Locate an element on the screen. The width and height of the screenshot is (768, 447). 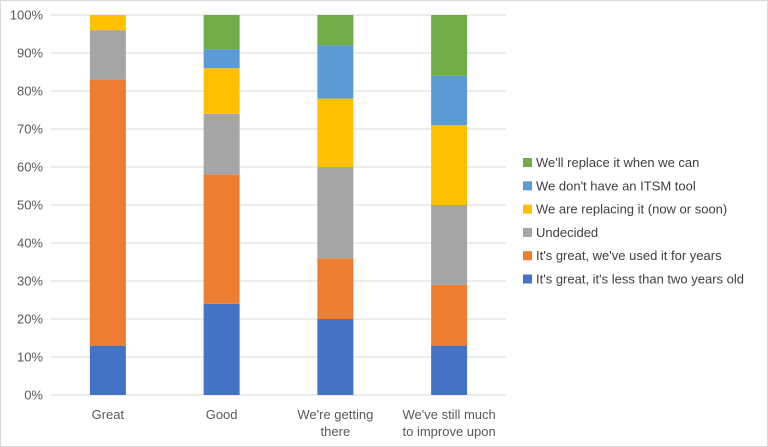
legend-label: We'll replace it when we can is located at coordinates (617, 162).